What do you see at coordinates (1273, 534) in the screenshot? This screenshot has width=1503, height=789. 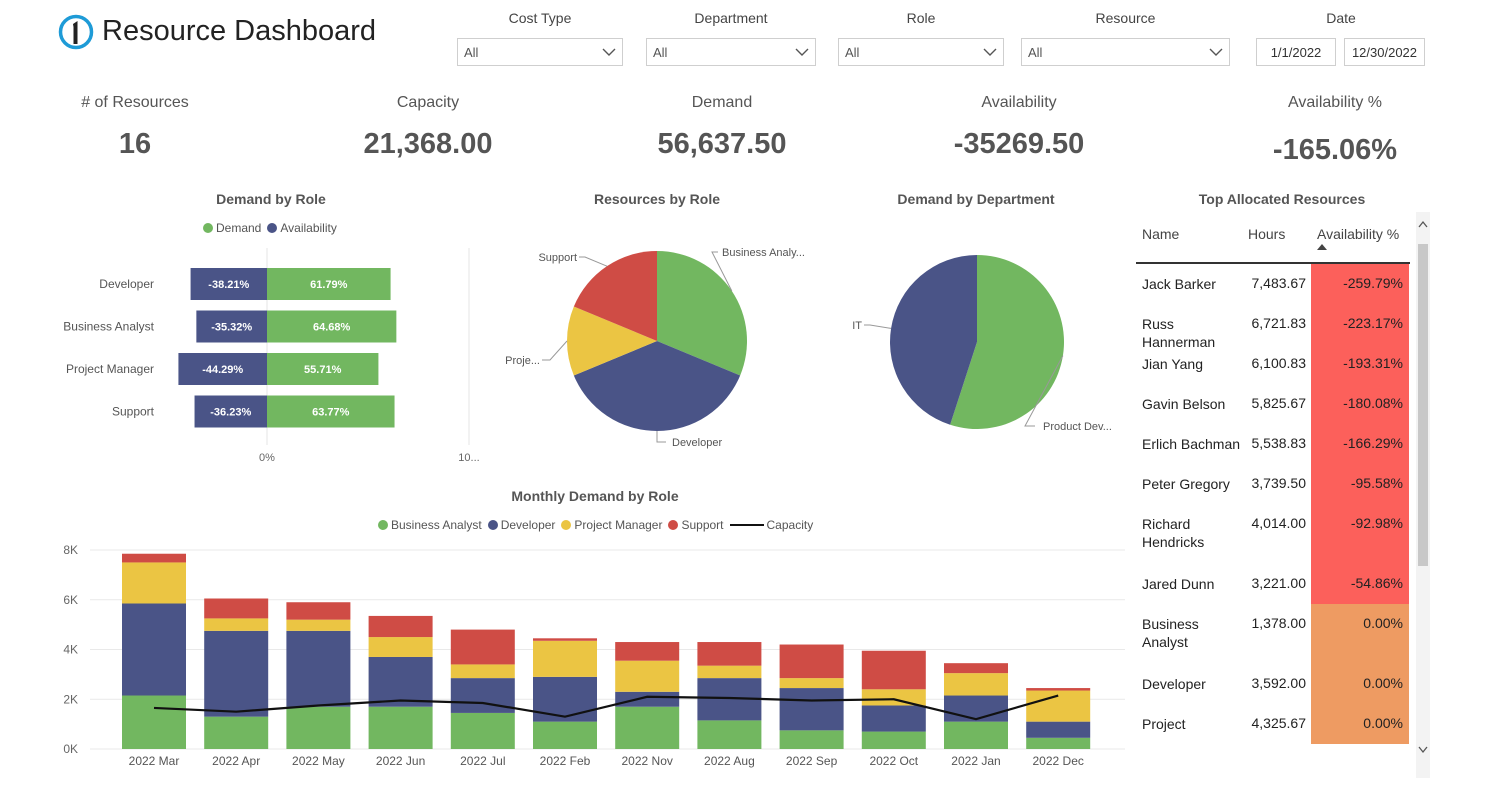 I see `table-row: Richard Hendricks 4,014.00 -92.98%` at bounding box center [1273, 534].